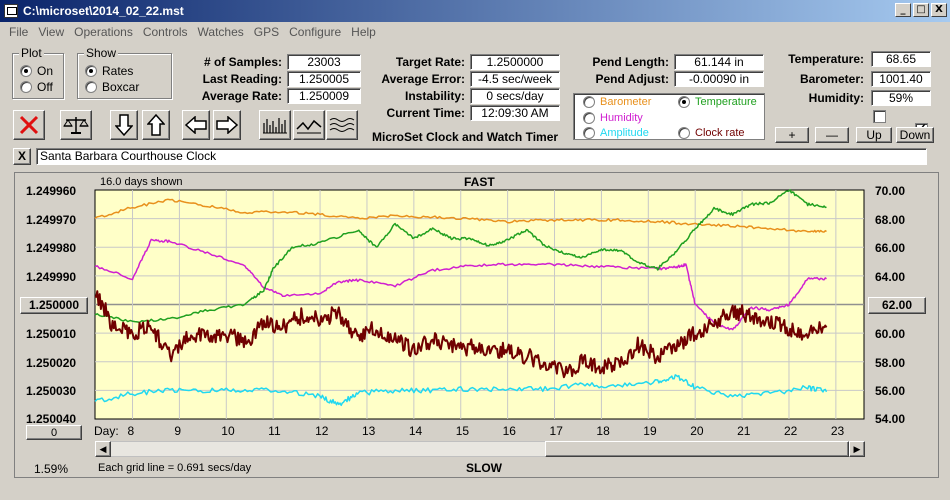 This screenshot has width=950, height=500. What do you see at coordinates (321, 431) in the screenshot?
I see `x-tick-label: 12` at bounding box center [321, 431].